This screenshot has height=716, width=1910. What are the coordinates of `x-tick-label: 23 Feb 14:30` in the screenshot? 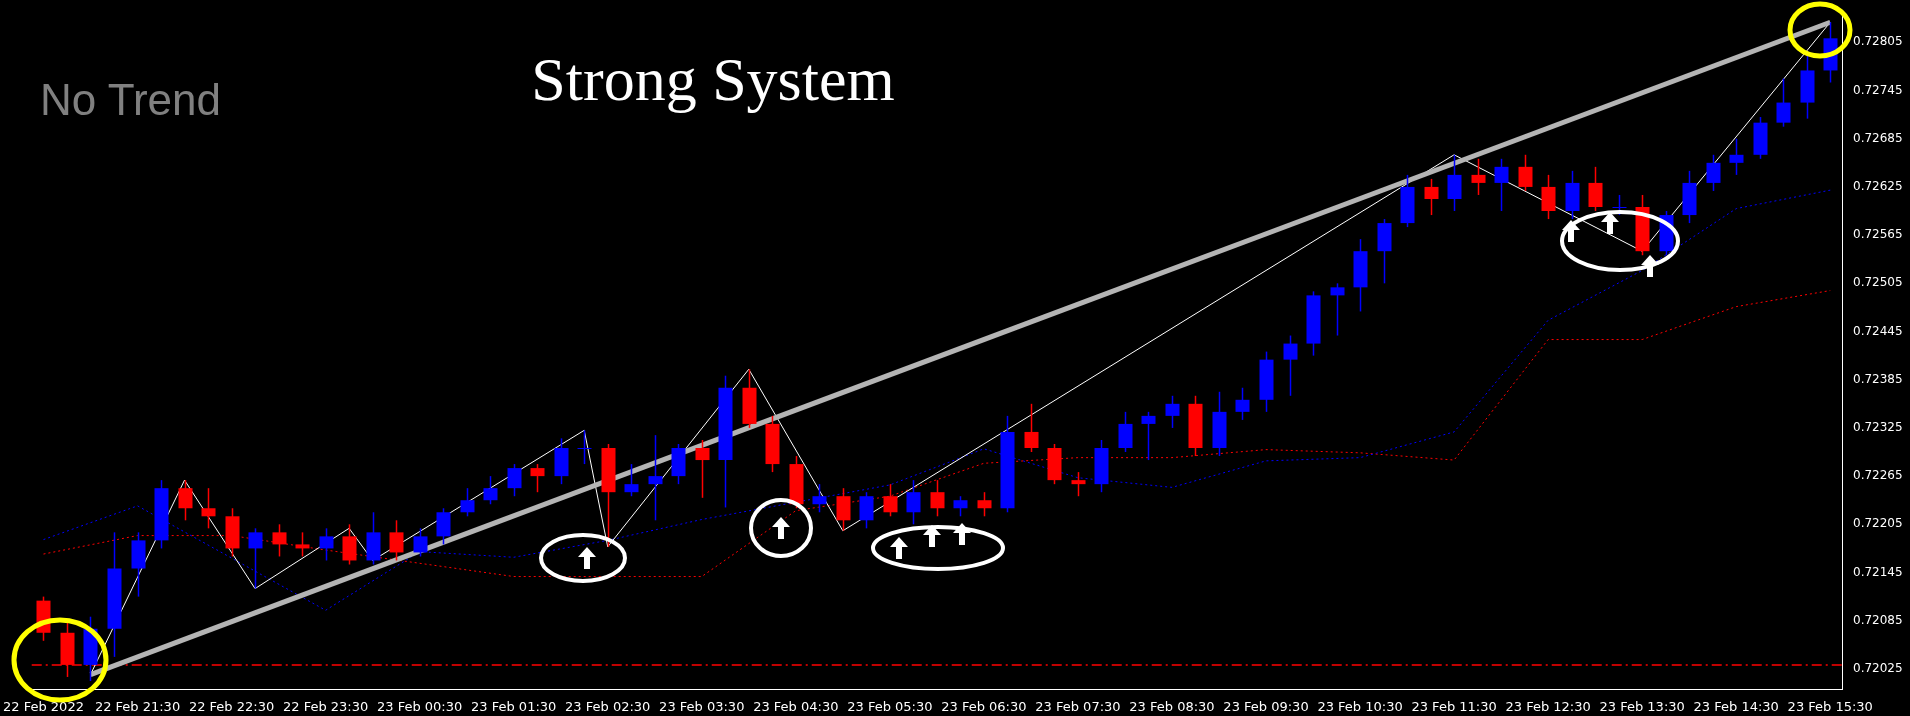 It's located at (1736, 707).